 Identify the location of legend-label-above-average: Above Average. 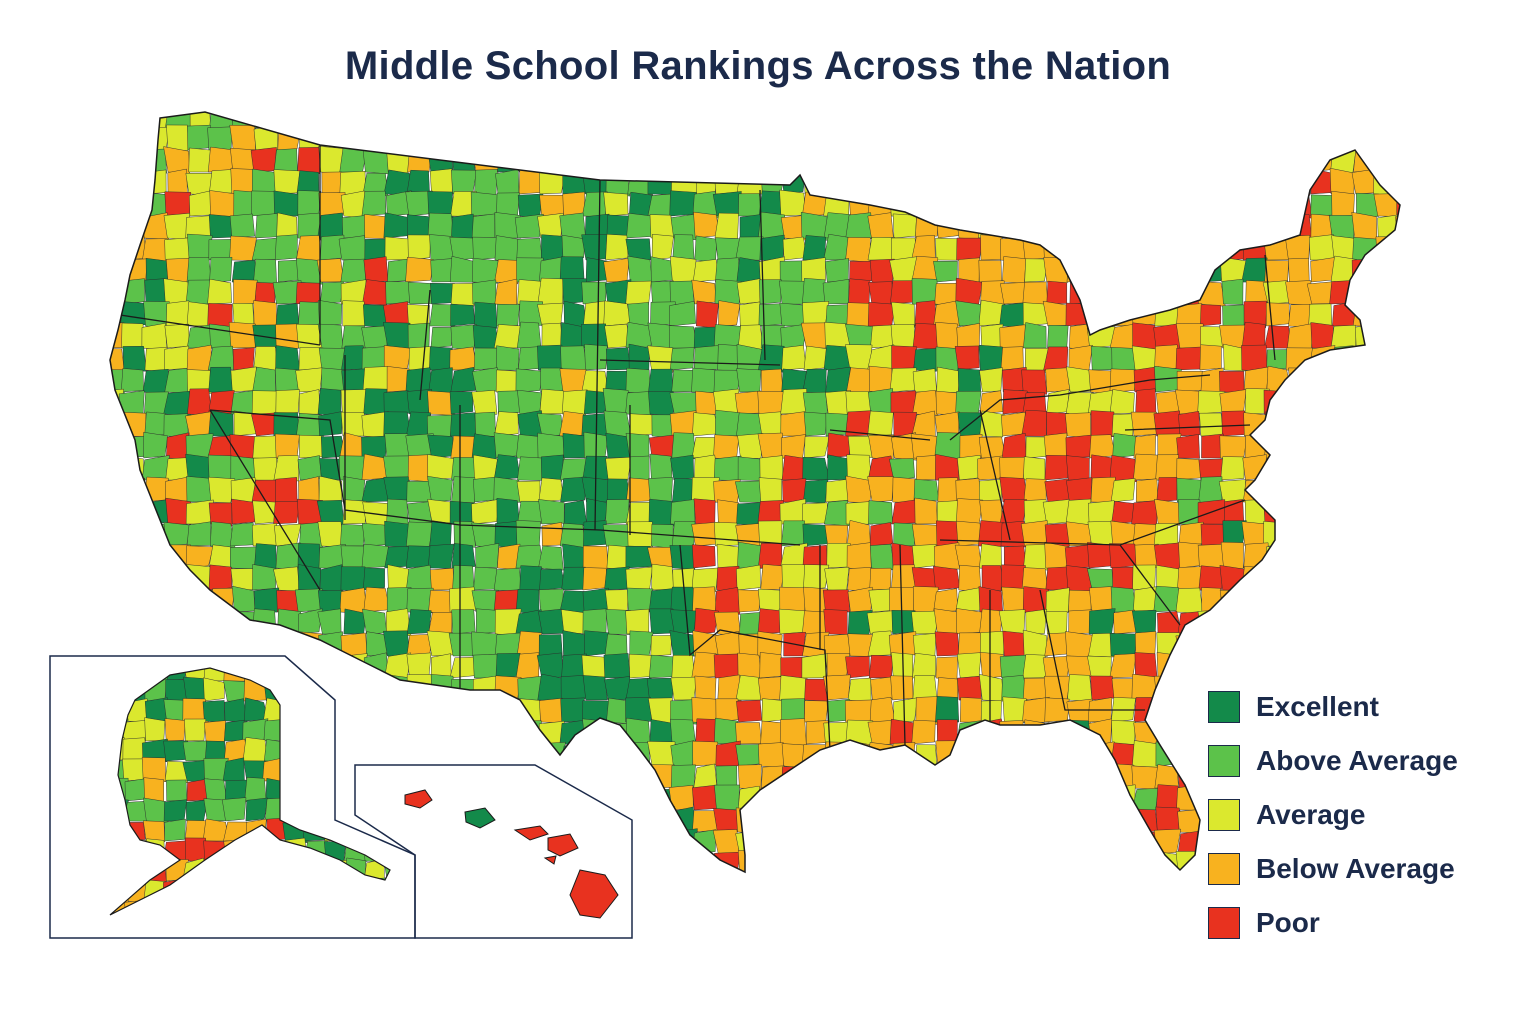
(1357, 760).